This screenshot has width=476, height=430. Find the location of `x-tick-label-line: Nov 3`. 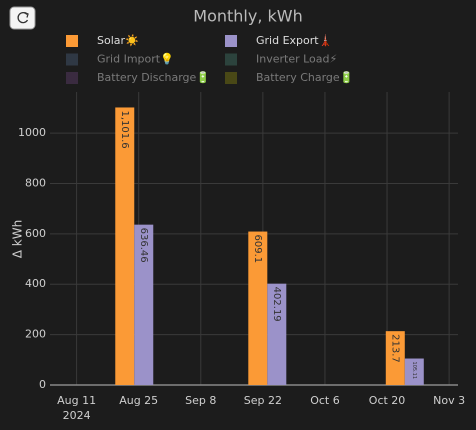

x-tick-label-line: Nov 3 is located at coordinates (449, 400).